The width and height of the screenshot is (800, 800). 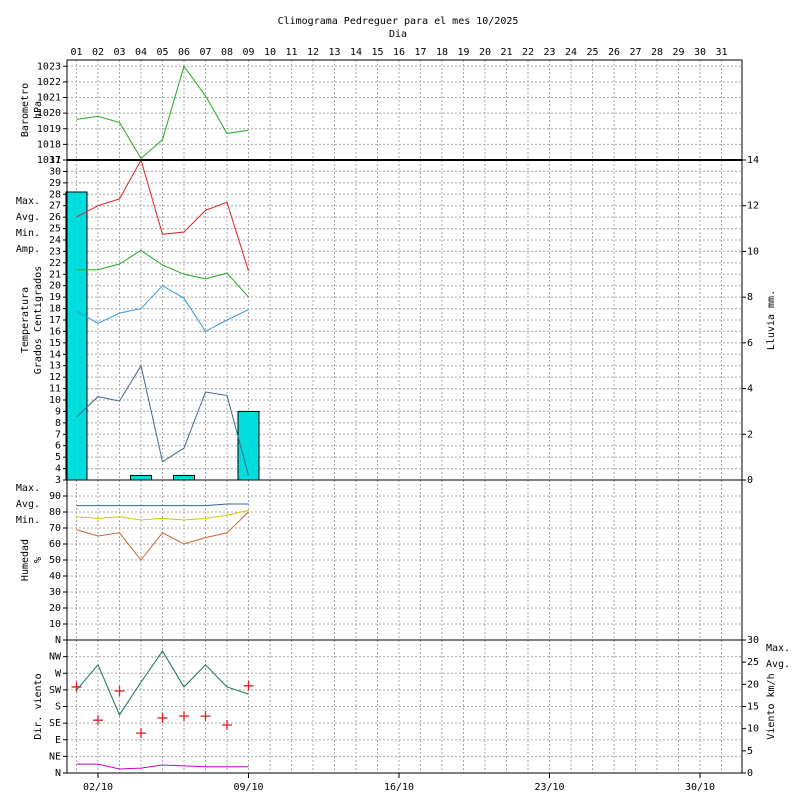 What do you see at coordinates (55, 366) in the screenshot?
I see `y-tick-label: 13` at bounding box center [55, 366].